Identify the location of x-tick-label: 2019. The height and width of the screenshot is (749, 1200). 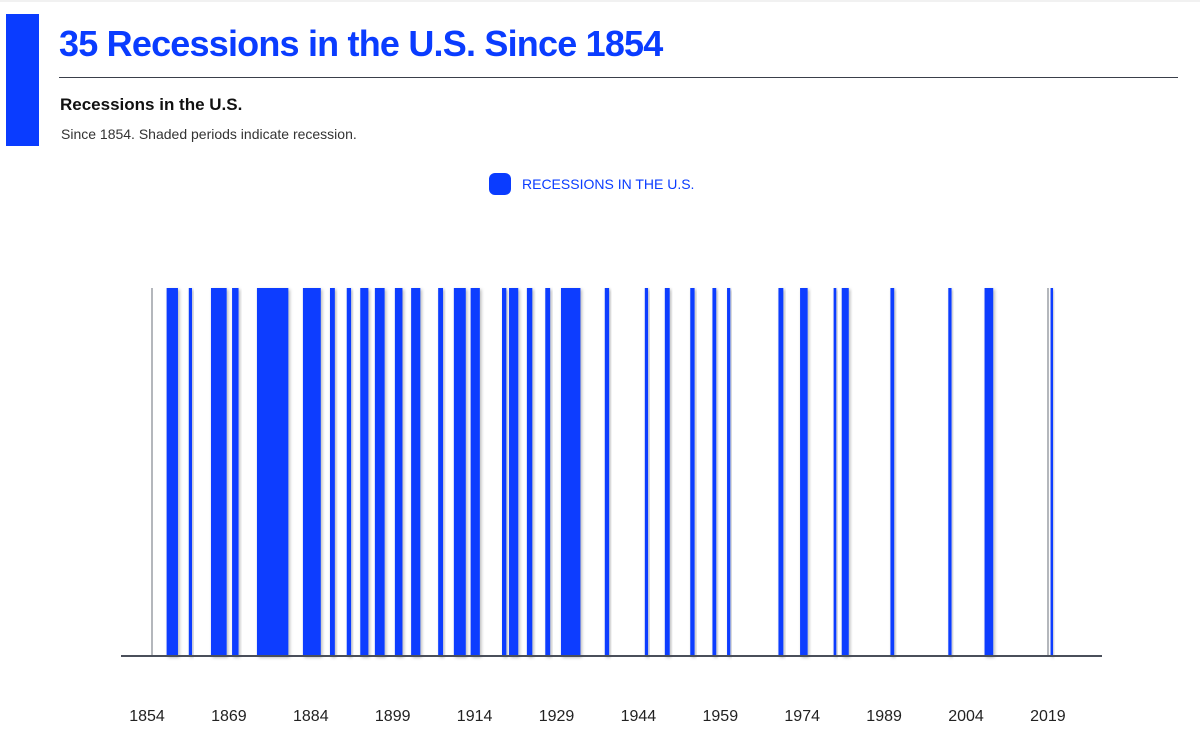
(1048, 716).